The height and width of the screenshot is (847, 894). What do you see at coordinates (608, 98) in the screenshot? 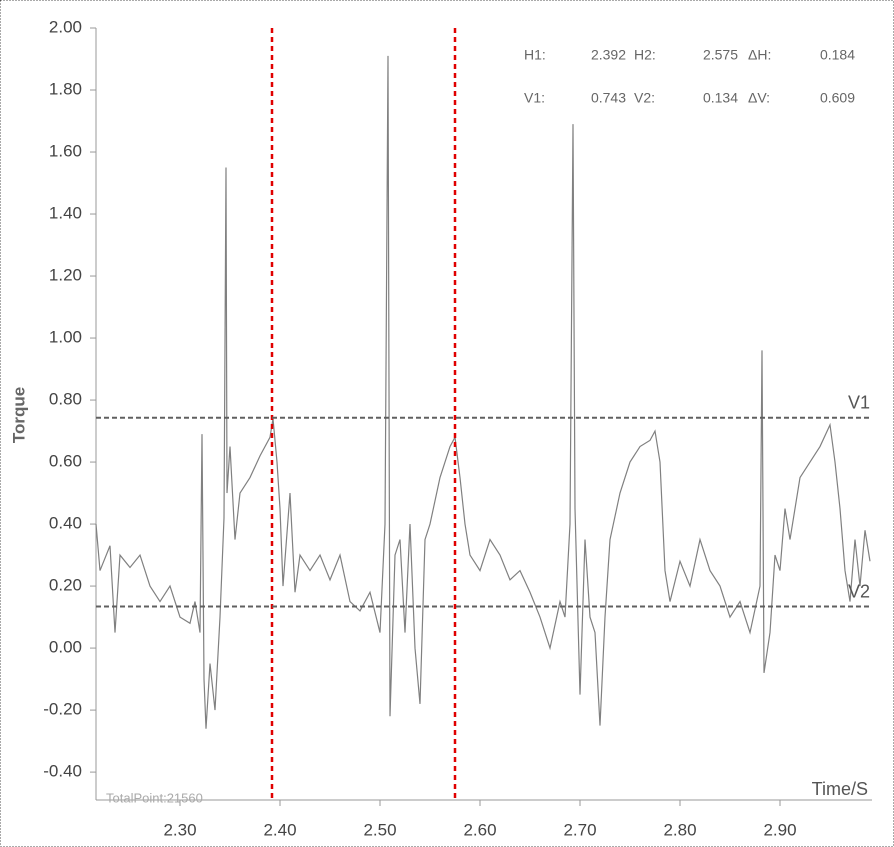
I see `readout-value: 0.743` at bounding box center [608, 98].